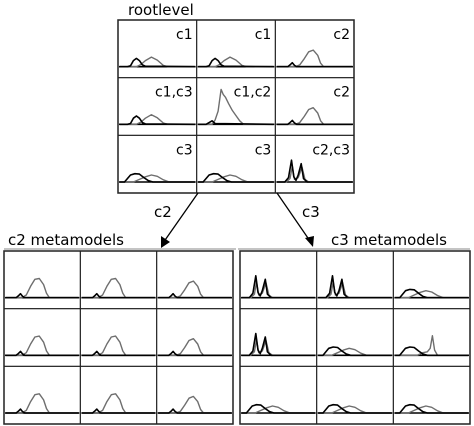 This screenshot has width=474, height=426. What do you see at coordinates (163, 212) in the screenshot?
I see `arrow-c2-label: c2` at bounding box center [163, 212].